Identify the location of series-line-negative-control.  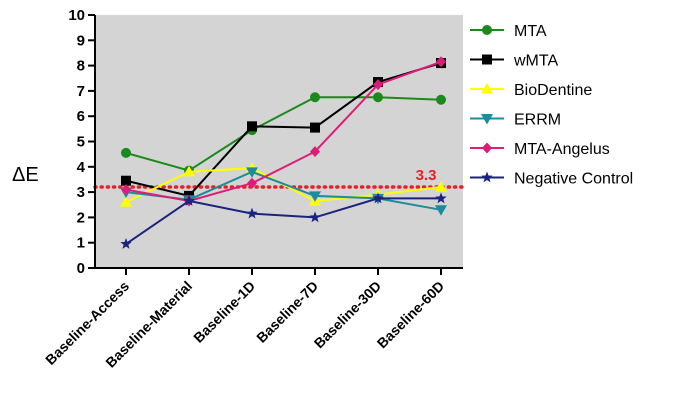
(283, 221).